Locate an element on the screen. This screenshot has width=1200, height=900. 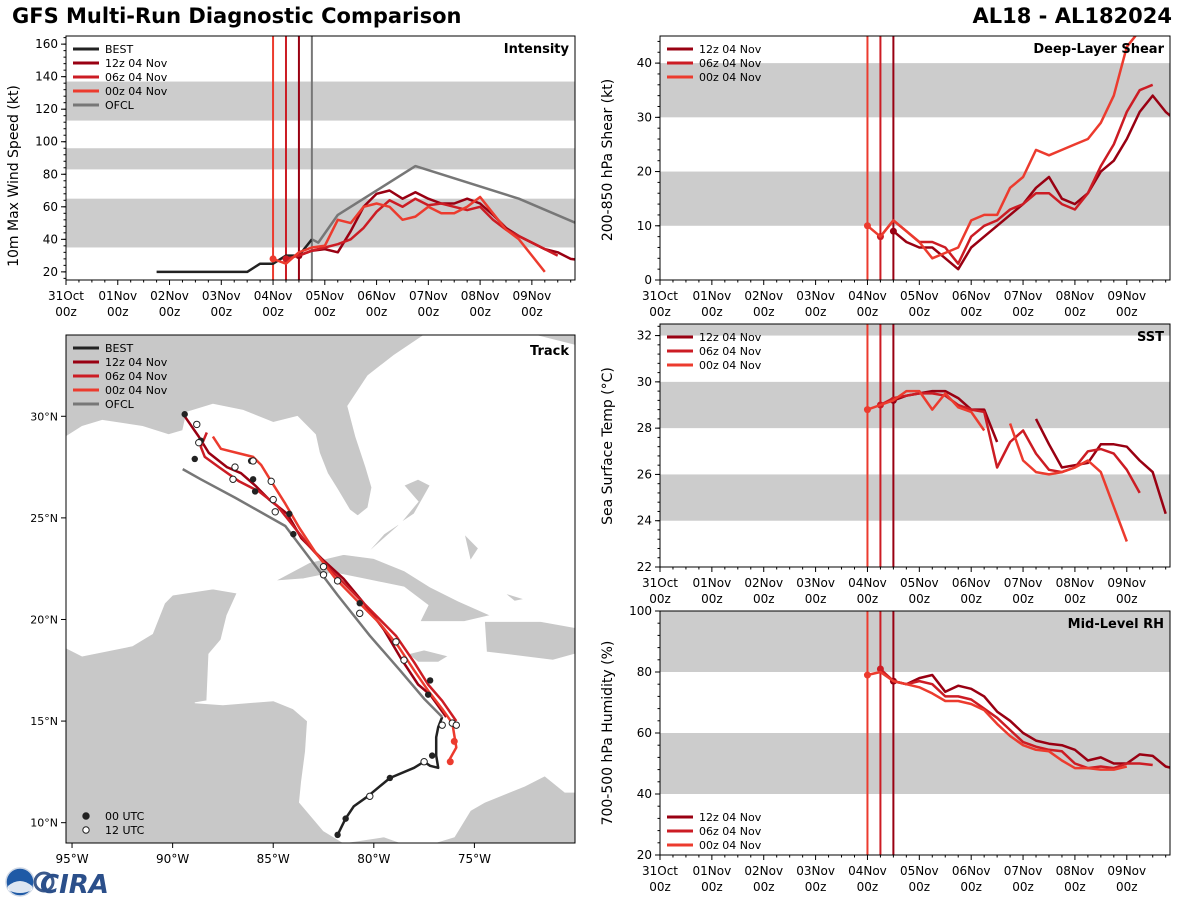
intensity-legend-label: 00z 04 Nov is located at coordinates (136, 91).